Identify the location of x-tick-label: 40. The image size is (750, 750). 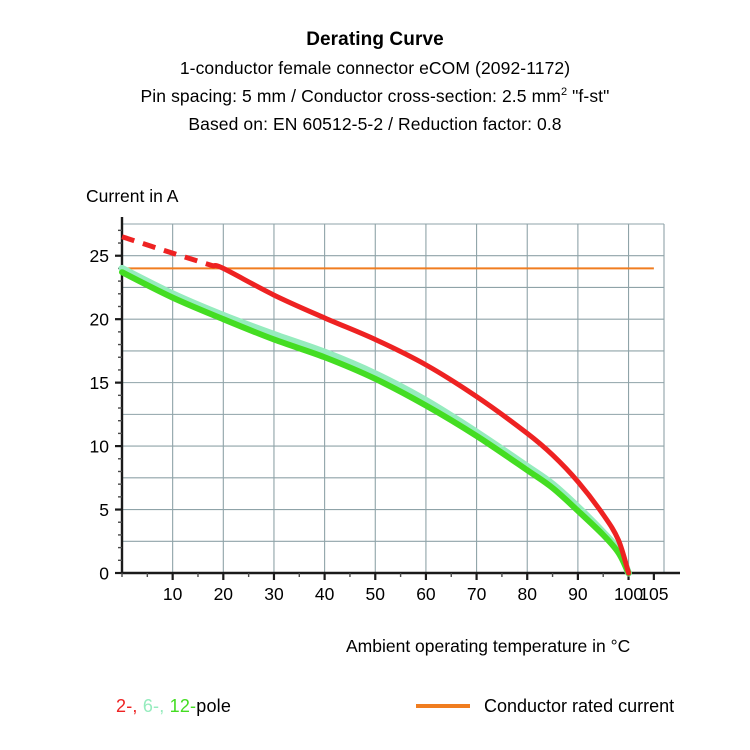
(325, 594).